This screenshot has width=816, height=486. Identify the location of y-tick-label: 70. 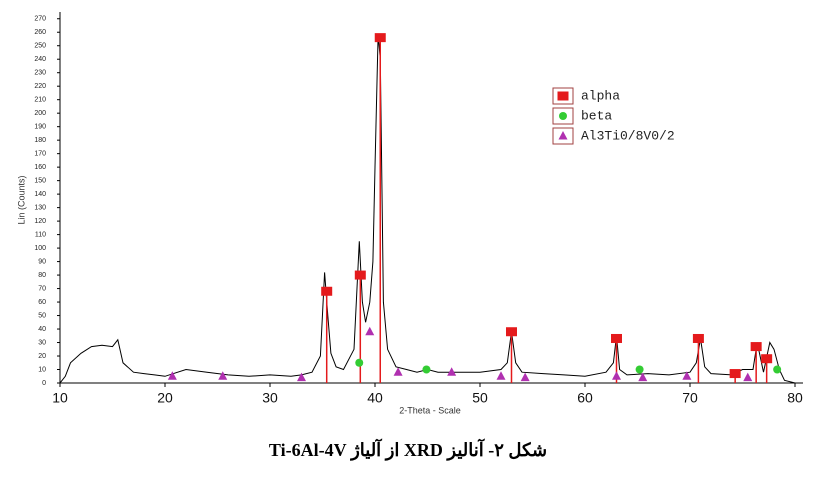
(42, 288).